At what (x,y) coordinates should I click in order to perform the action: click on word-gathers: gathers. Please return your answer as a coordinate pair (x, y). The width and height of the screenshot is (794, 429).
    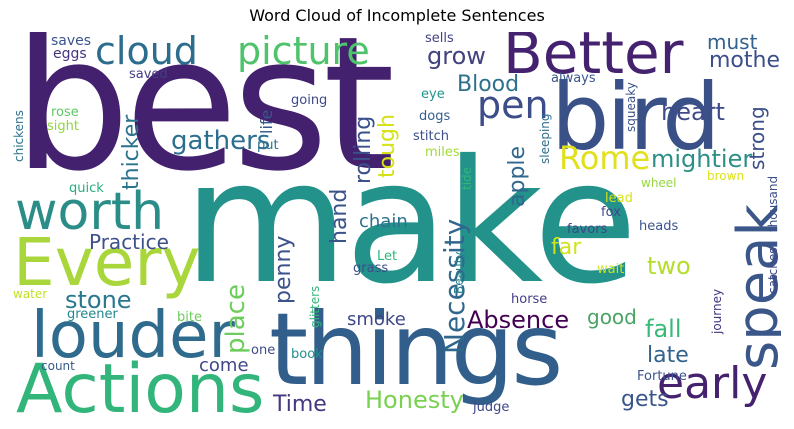
    Looking at the image, I should click on (221, 141).